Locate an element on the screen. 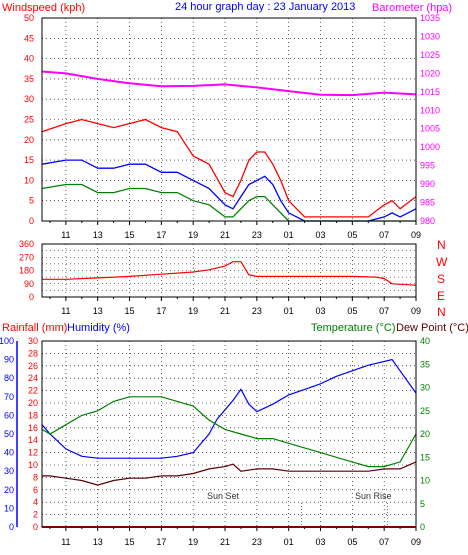 The image size is (468, 555). bottom-xtick-label: 15 is located at coordinates (130, 542).